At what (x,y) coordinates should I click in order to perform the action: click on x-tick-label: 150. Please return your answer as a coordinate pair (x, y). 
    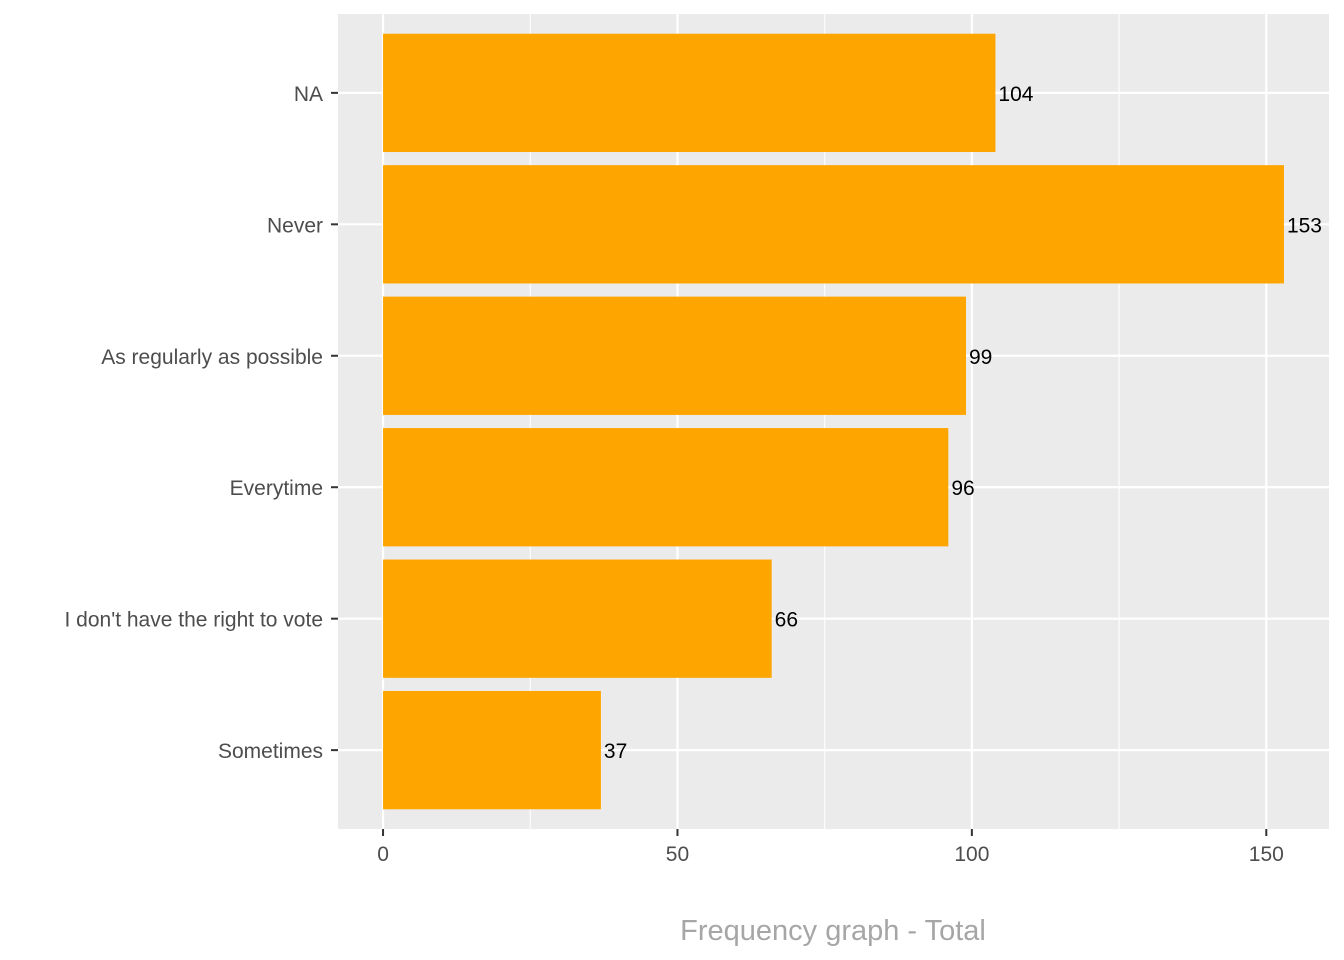
    Looking at the image, I should click on (1266, 854).